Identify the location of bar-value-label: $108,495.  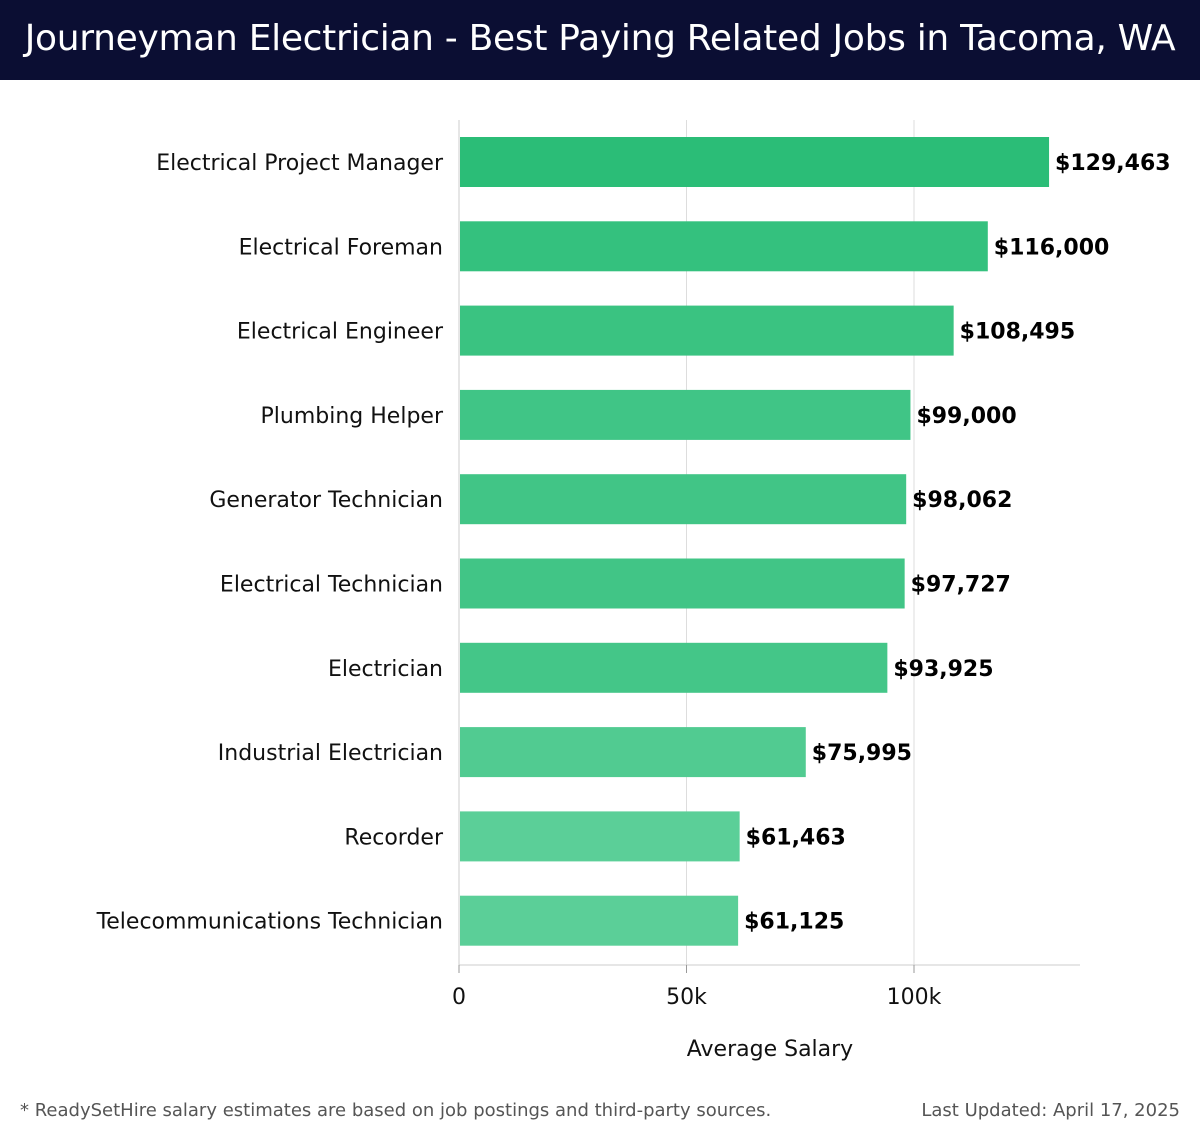
(1018, 332).